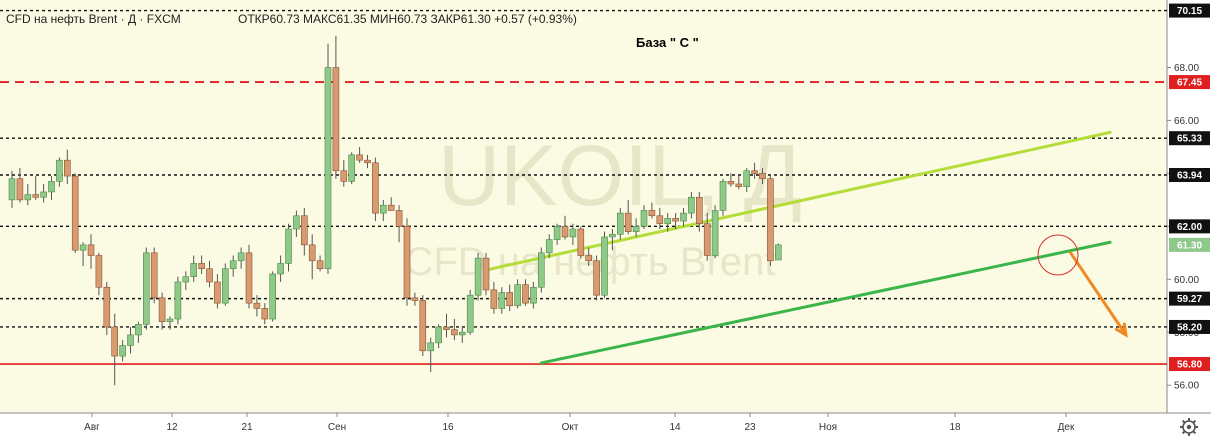  What do you see at coordinates (828, 427) in the screenshot?
I see `x-tick-label: Ноя` at bounding box center [828, 427].